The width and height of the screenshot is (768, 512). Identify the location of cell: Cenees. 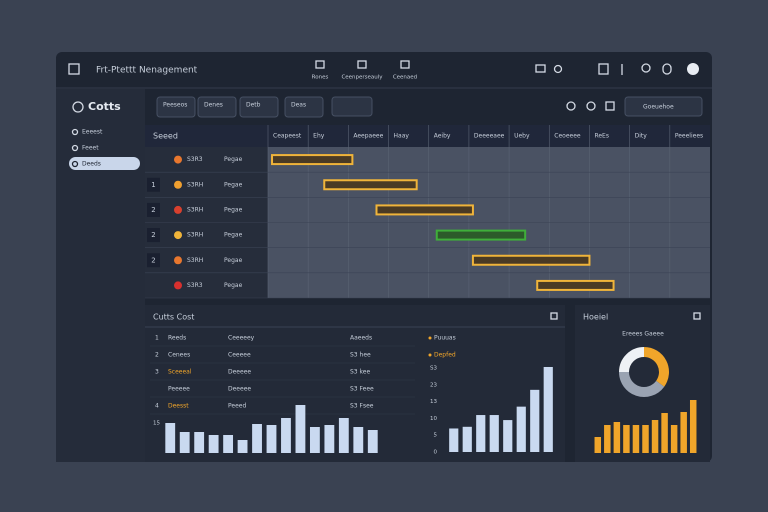
(179, 355).